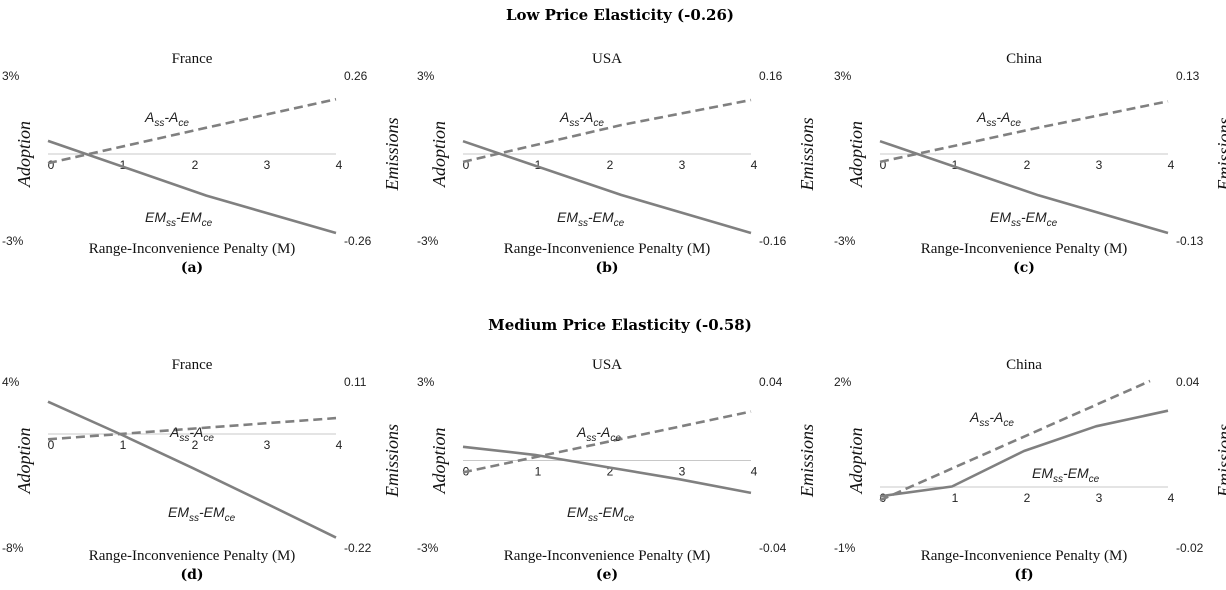  What do you see at coordinates (607, 575) in the screenshot?
I see `panel-letter: (e)` at bounding box center [607, 575].